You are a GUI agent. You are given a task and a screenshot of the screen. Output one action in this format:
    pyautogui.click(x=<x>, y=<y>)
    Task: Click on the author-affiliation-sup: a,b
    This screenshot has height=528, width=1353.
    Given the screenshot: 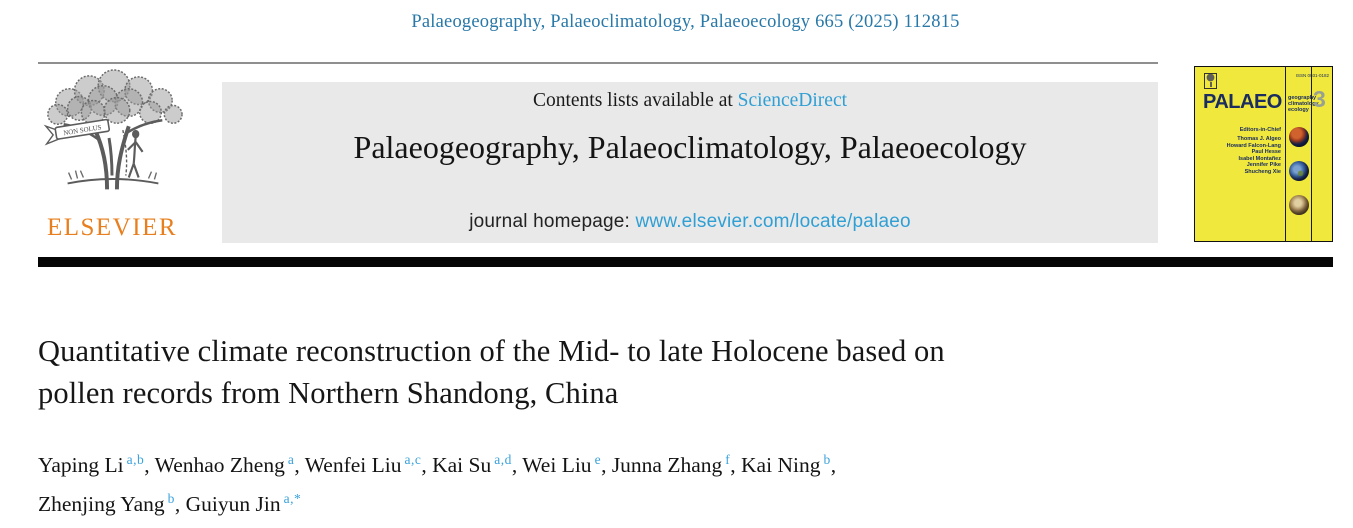 What is the action you would take?
    pyautogui.click(x=135, y=459)
    